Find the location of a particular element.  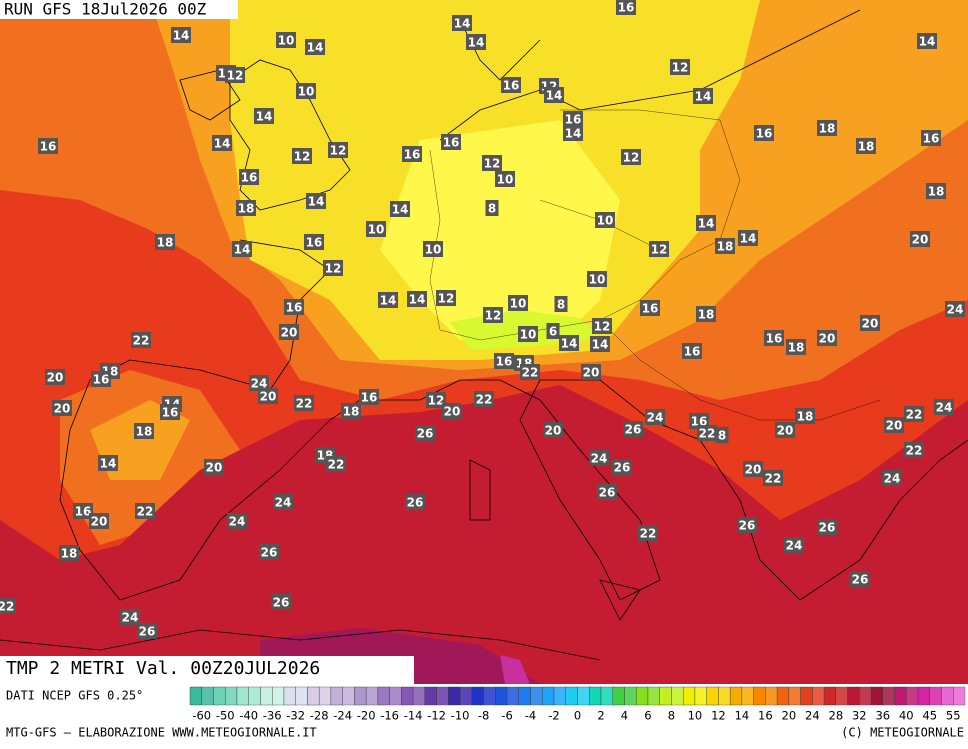

scale-tick-label: 45 is located at coordinates (929, 716).